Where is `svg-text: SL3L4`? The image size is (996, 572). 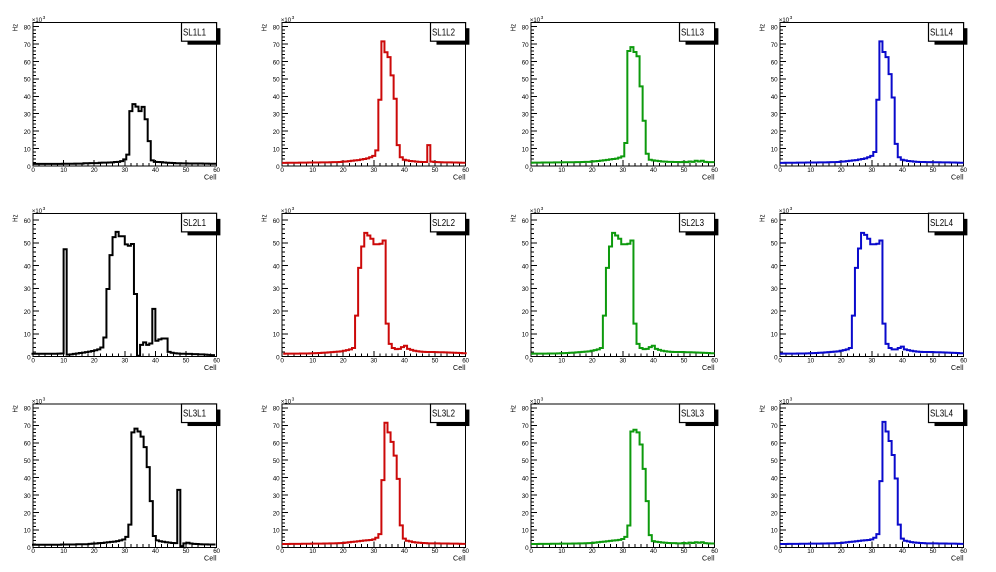 svg-text: SL3L4 is located at coordinates (941, 414).